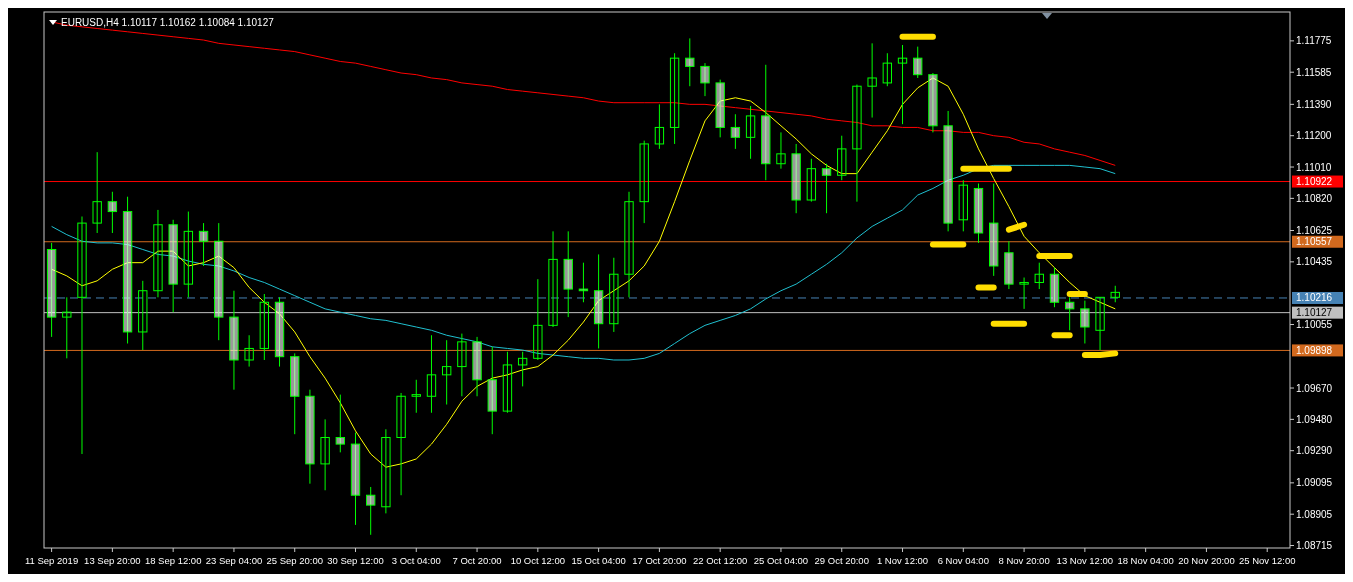 This screenshot has height=582, width=1353. I want to click on x-tick-label: 15 Oct 04:00, so click(598, 560).